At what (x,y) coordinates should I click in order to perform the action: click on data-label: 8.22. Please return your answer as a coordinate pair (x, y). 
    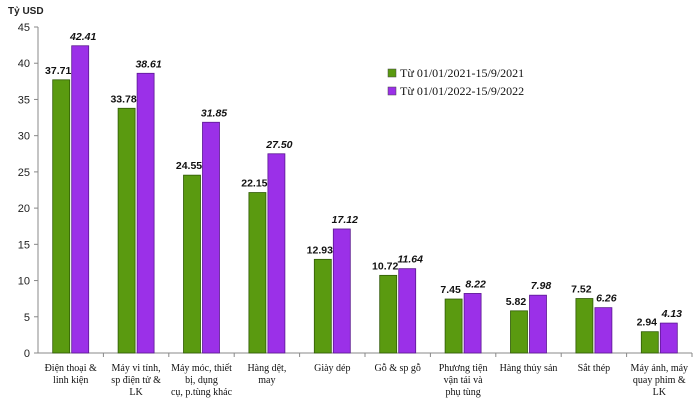
    Looking at the image, I should click on (475, 284).